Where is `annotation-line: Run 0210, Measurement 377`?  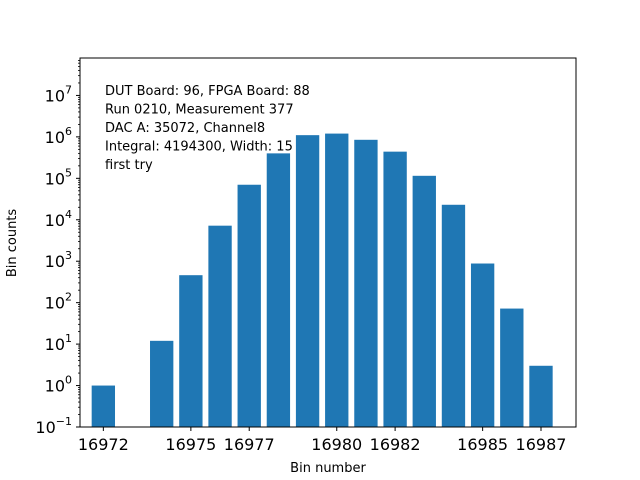
annotation-line: Run 0210, Measurement 377 is located at coordinates (199, 110).